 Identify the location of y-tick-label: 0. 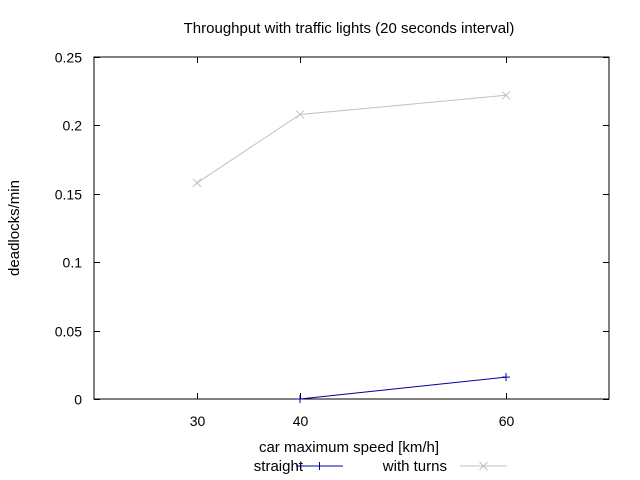
(78, 400).